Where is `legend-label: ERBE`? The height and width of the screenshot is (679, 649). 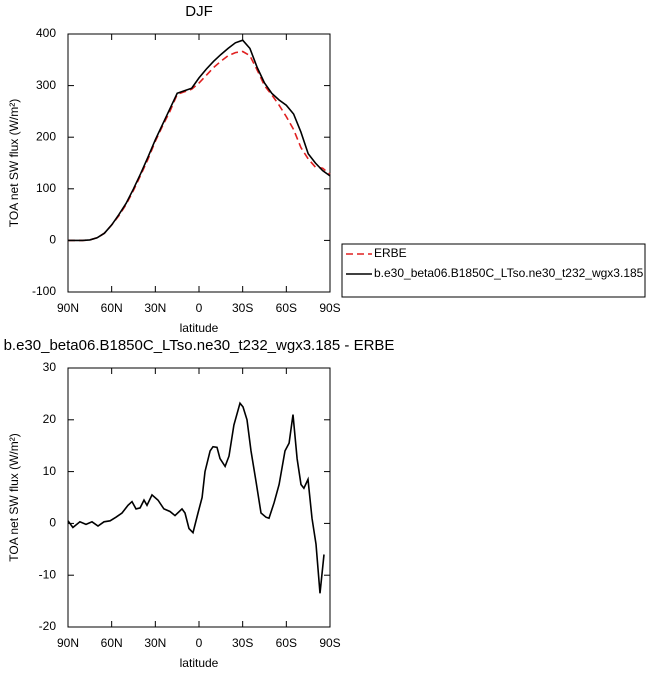 legend-label: ERBE is located at coordinates (390, 253).